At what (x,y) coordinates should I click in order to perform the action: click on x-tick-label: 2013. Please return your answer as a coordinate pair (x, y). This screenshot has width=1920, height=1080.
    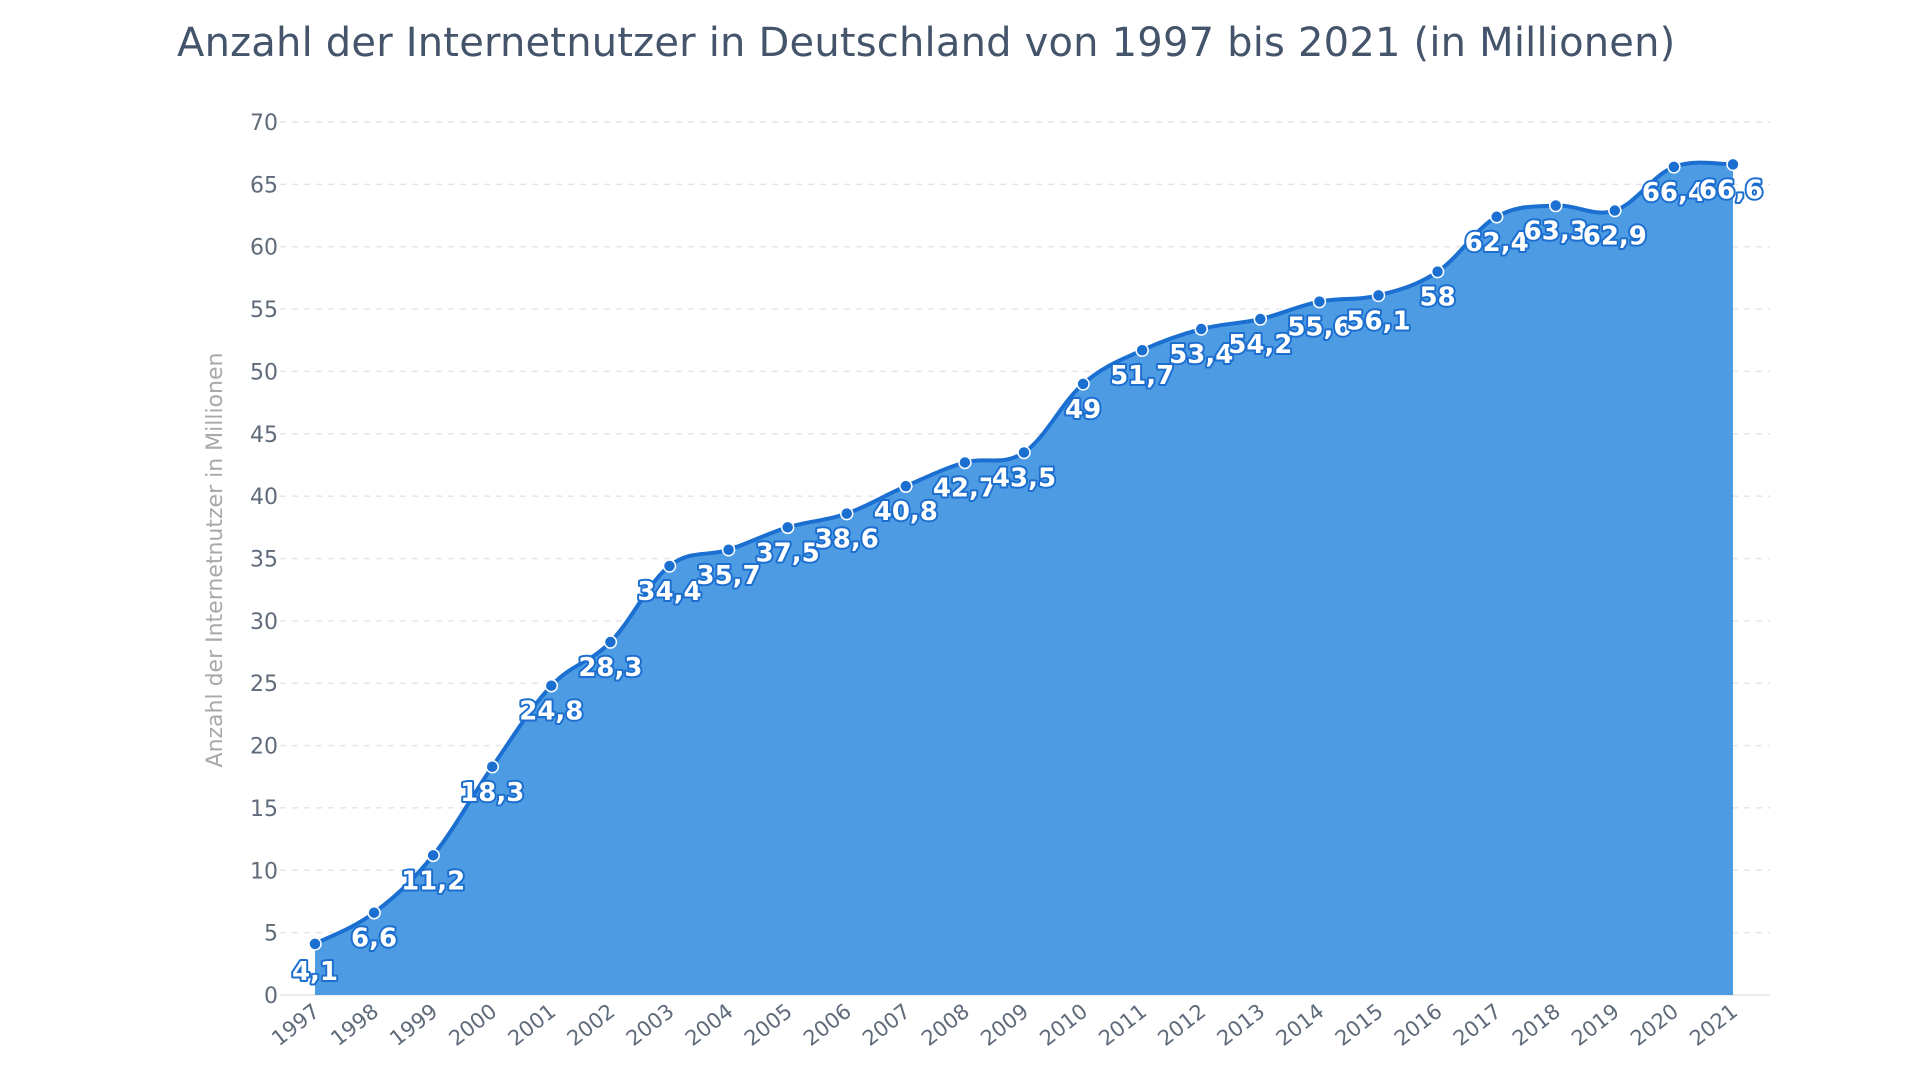
    Looking at the image, I should click on (1241, 1025).